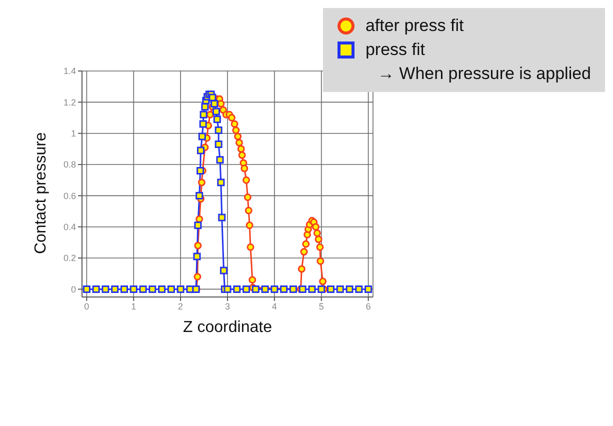 The height and width of the screenshot is (426, 613). I want to click on x-tick-label: 4, so click(274, 306).